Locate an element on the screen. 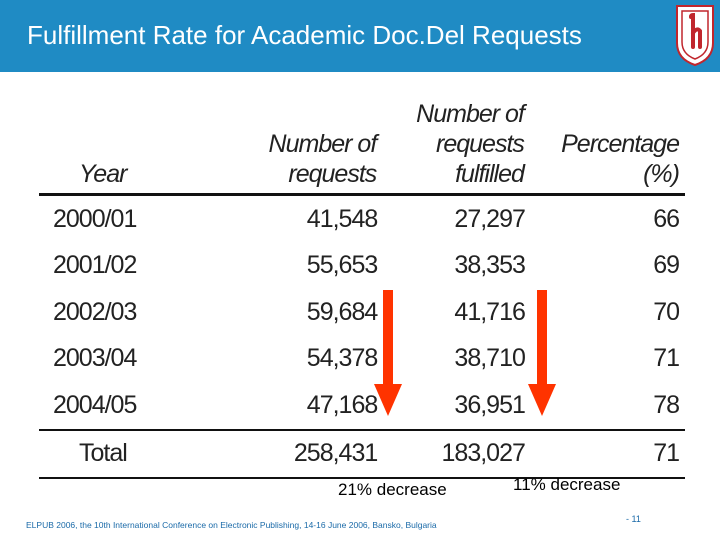  cell-fulfilled: 183,027 is located at coordinates (451, 453).